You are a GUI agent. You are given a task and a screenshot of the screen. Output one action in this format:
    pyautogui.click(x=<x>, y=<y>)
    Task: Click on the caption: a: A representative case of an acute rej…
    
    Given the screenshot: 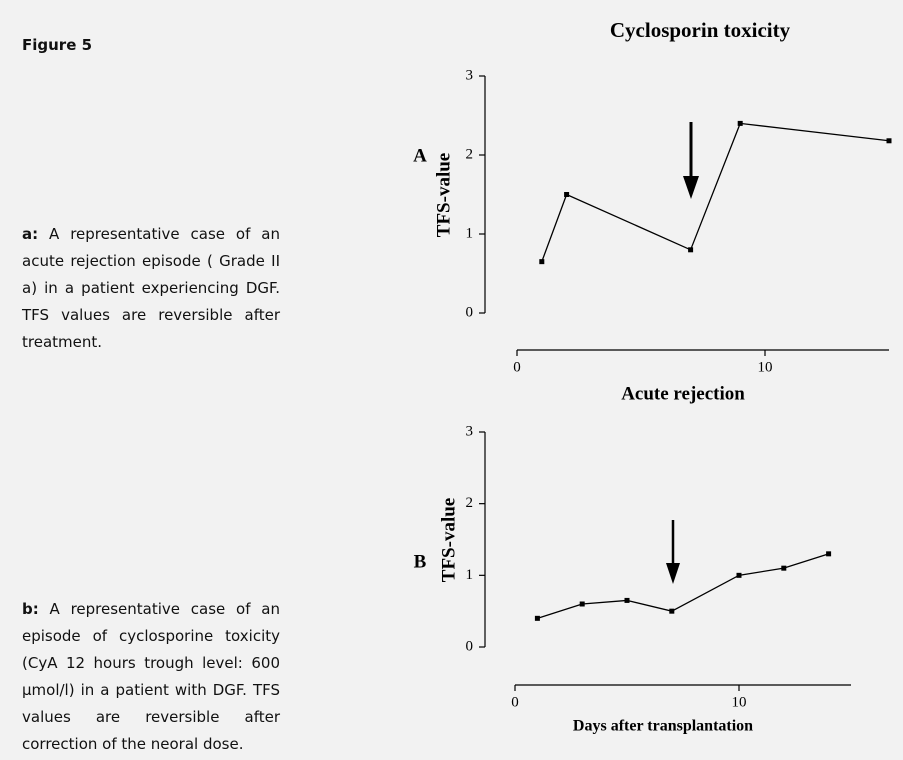 What is the action you would take?
    pyautogui.click(x=151, y=288)
    